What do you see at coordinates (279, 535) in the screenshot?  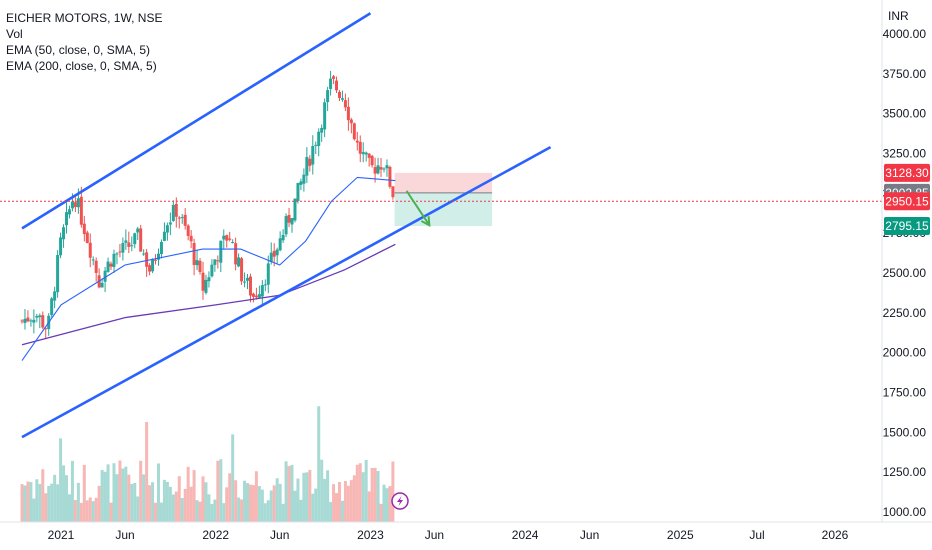 I see `time-tick-label: Jun` at bounding box center [279, 535].